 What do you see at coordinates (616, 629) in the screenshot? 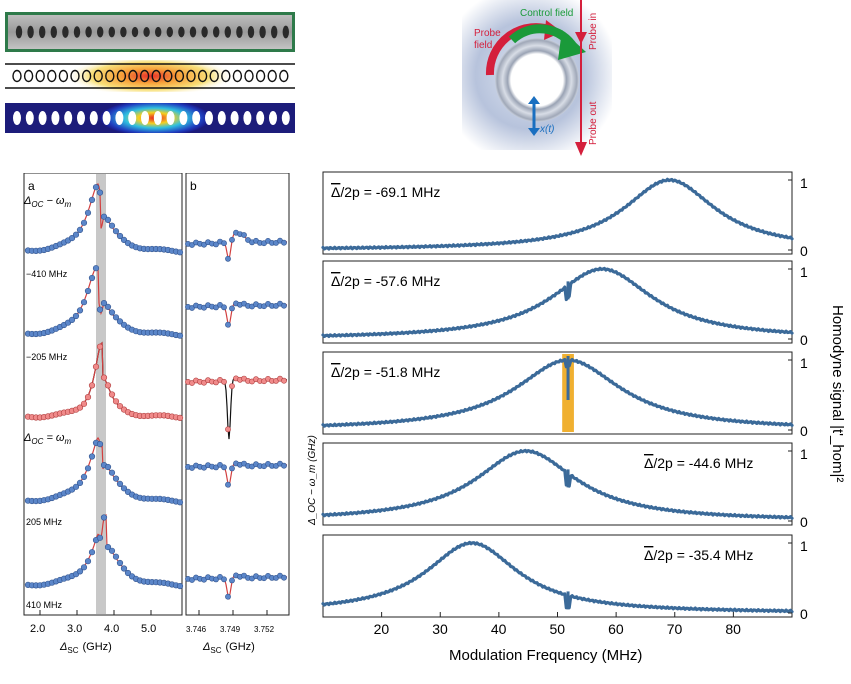
I see `xtick-label: 60` at bounding box center [616, 629].